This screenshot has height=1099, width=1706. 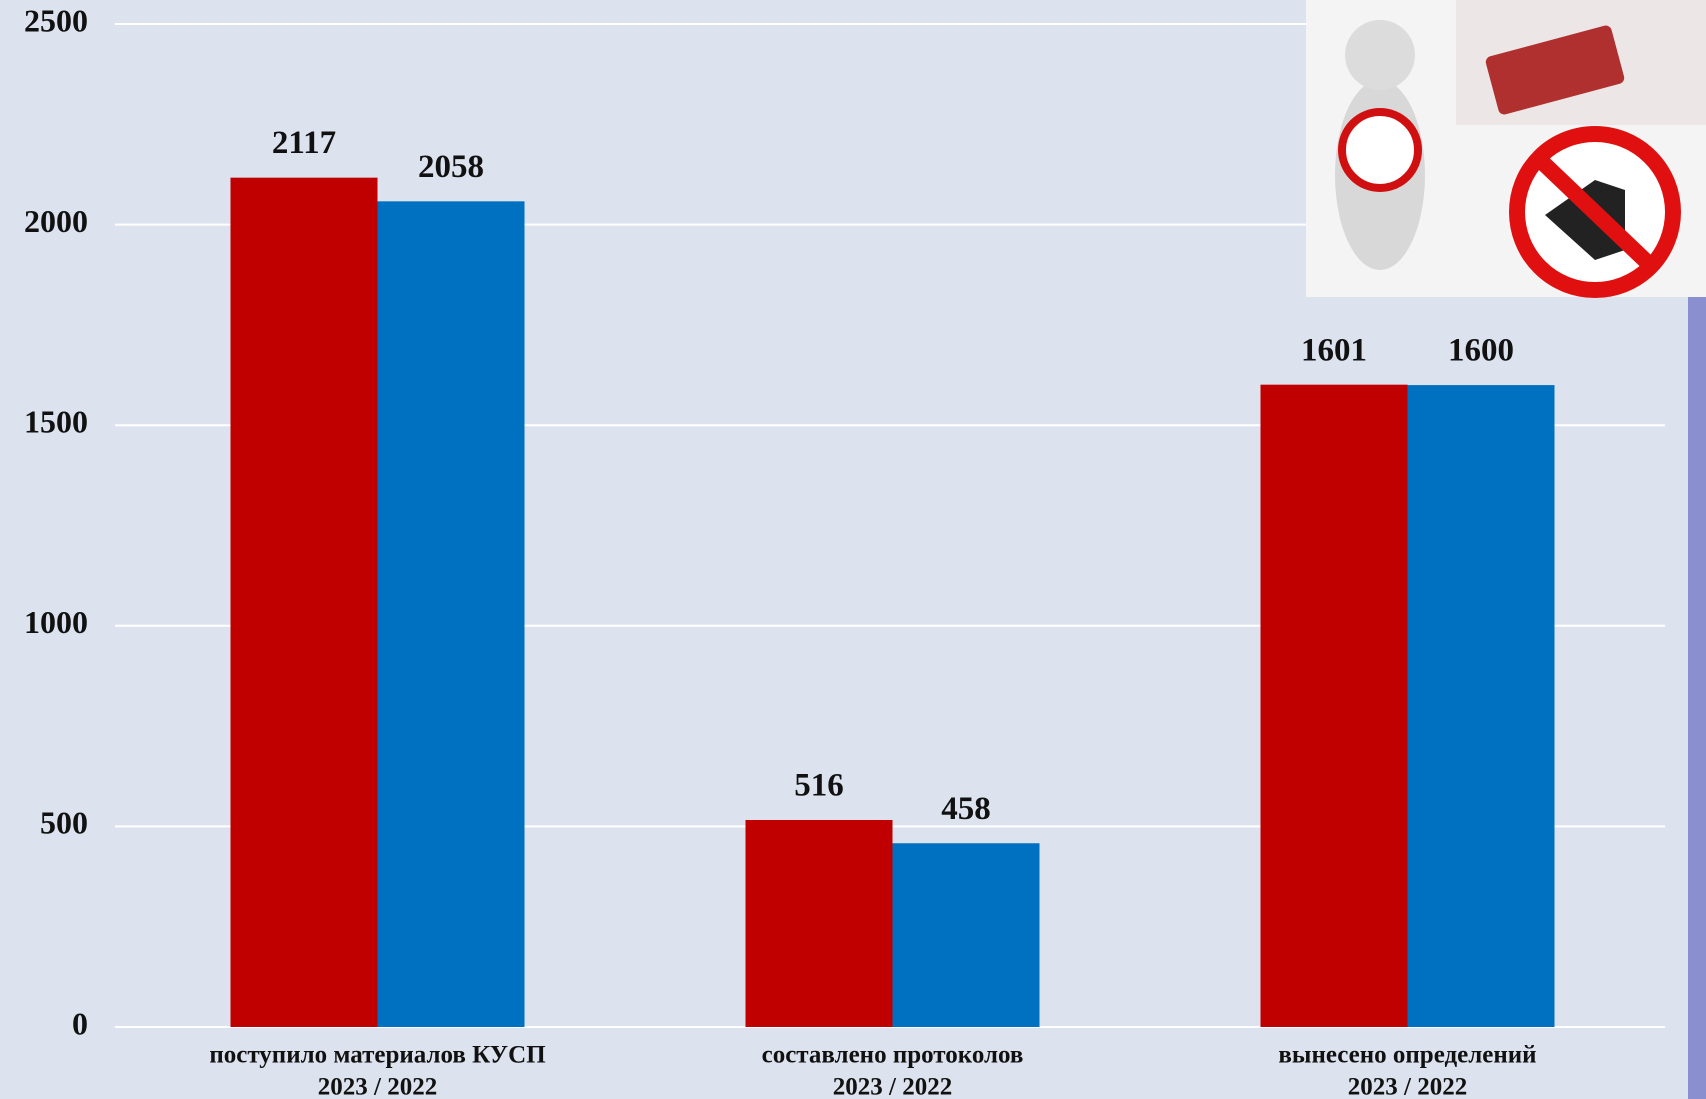 I want to click on side-strip, so click(x=1697, y=694).